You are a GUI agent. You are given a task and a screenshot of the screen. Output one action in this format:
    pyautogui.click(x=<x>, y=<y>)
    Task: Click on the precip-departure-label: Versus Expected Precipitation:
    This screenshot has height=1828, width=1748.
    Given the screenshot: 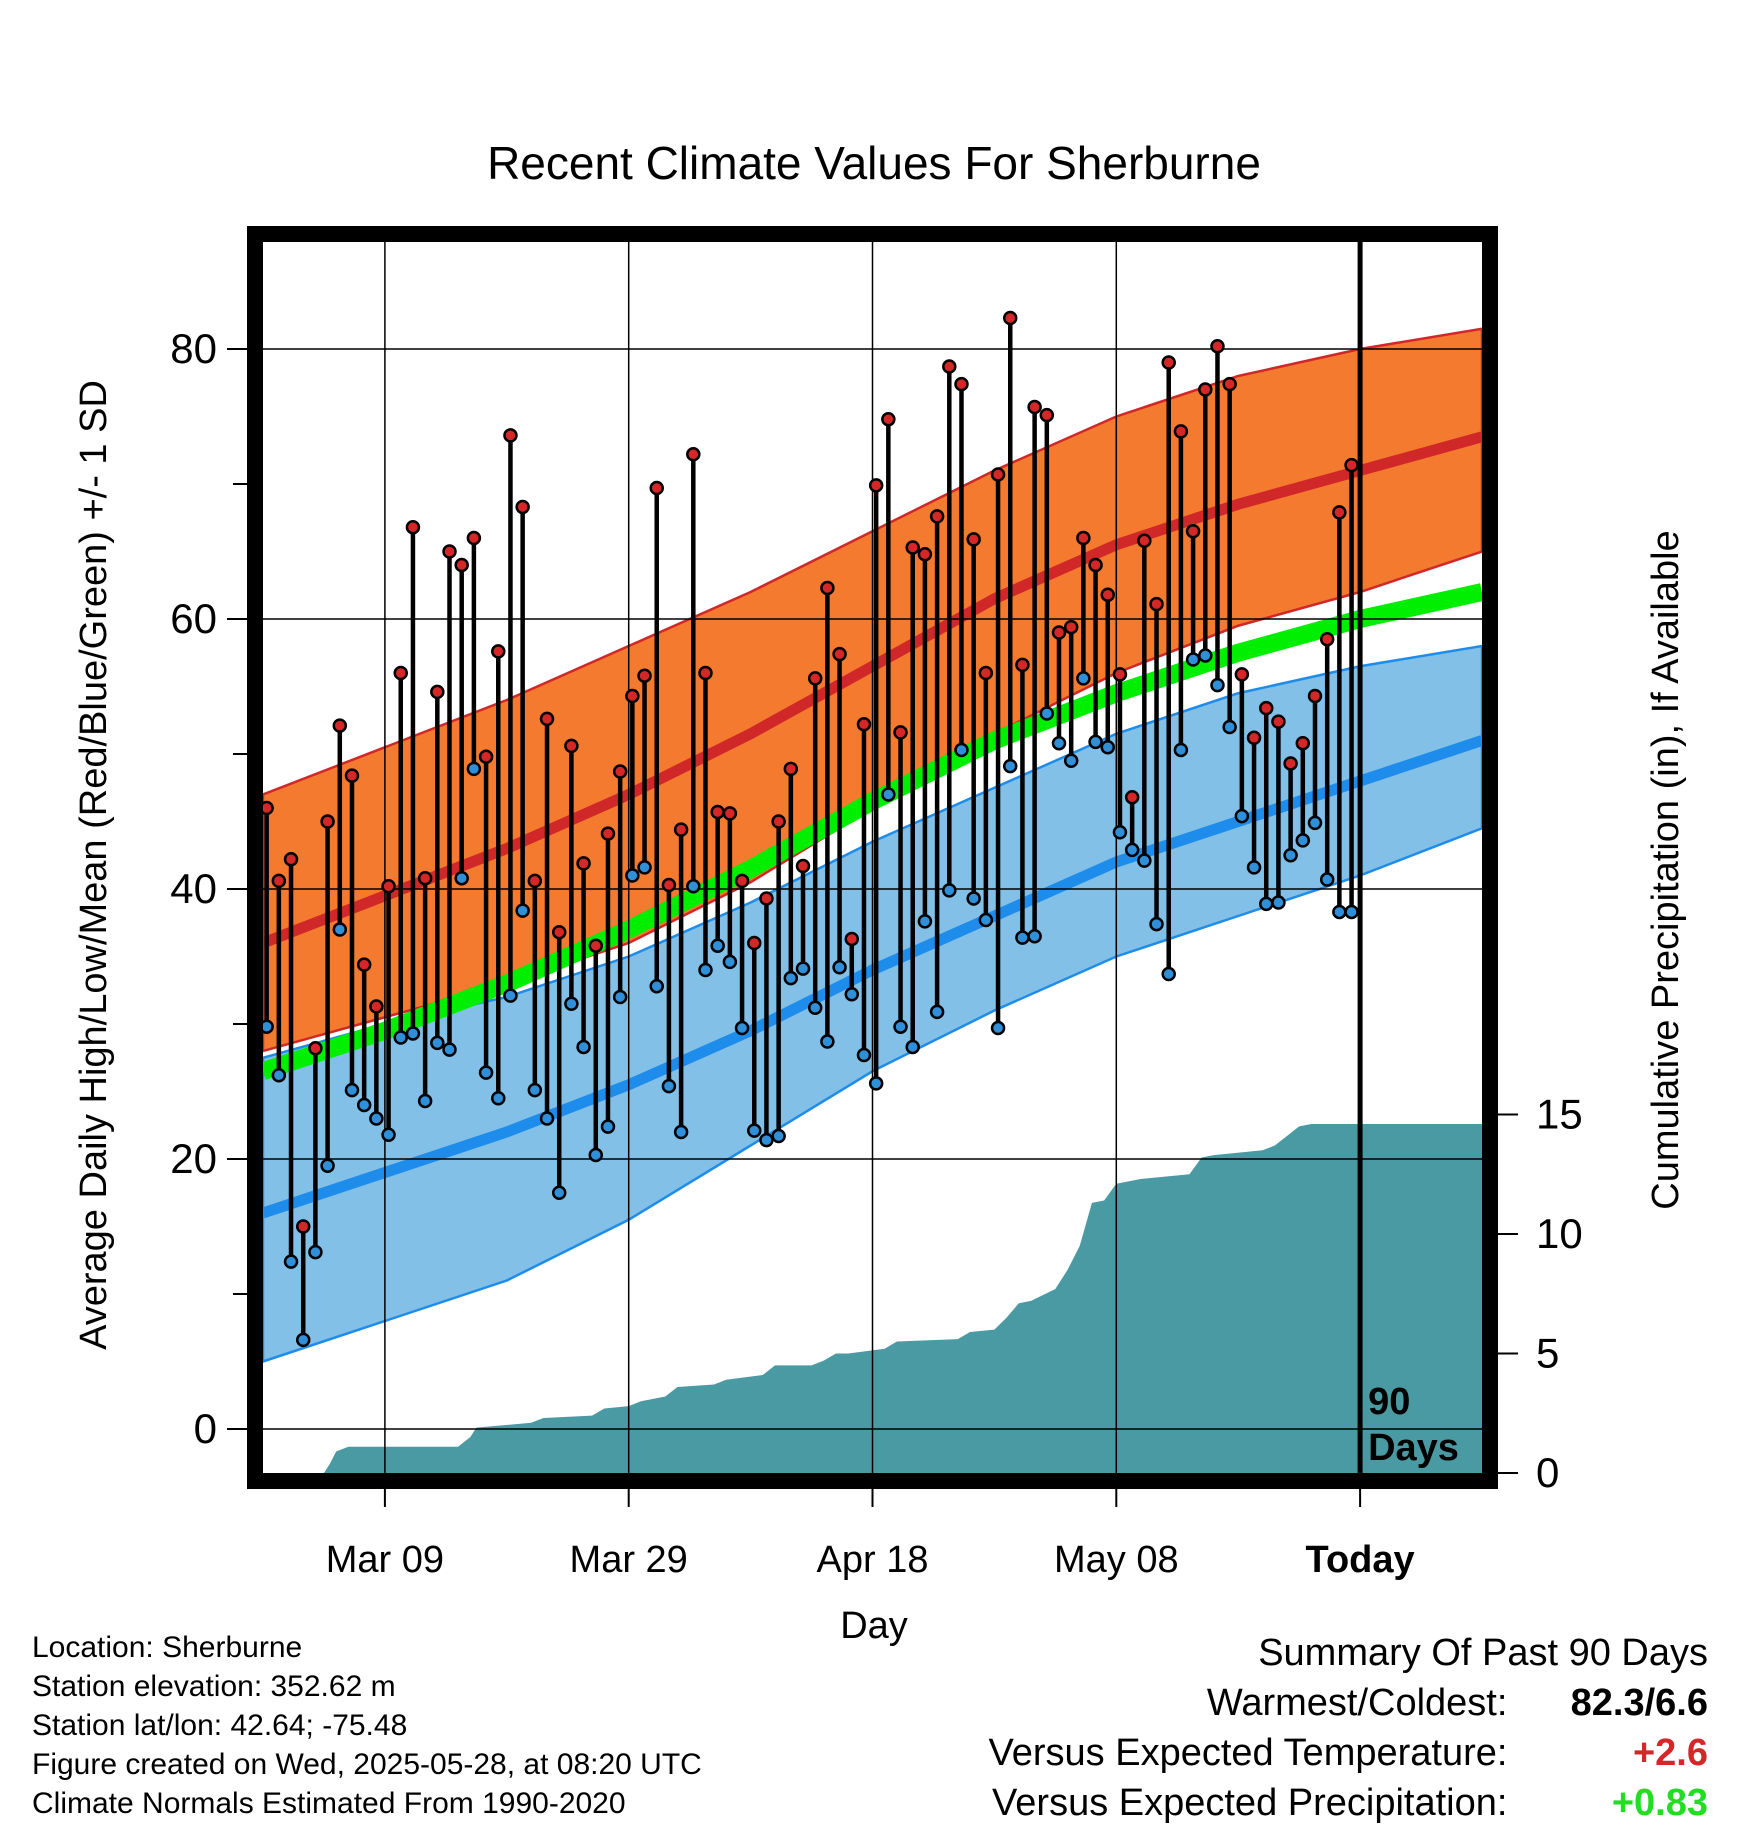 What is the action you would take?
    pyautogui.click(x=1250, y=1803)
    